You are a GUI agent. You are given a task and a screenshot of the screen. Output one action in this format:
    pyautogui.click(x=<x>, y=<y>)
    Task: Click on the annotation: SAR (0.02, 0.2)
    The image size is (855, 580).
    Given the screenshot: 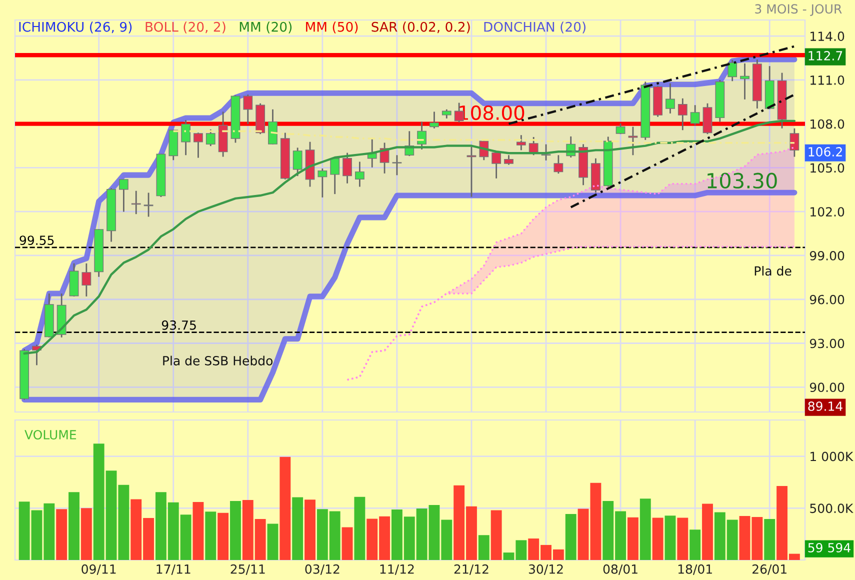 What is the action you would take?
    pyautogui.click(x=421, y=28)
    